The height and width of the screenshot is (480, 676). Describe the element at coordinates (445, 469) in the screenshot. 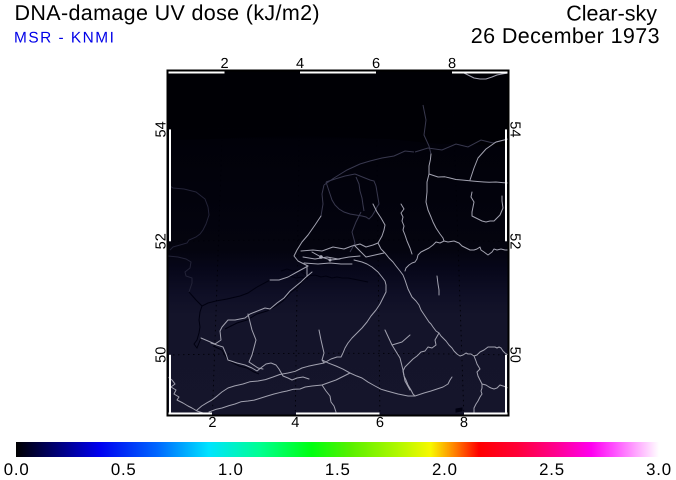

I see `svg-text: 2.0` at that location.